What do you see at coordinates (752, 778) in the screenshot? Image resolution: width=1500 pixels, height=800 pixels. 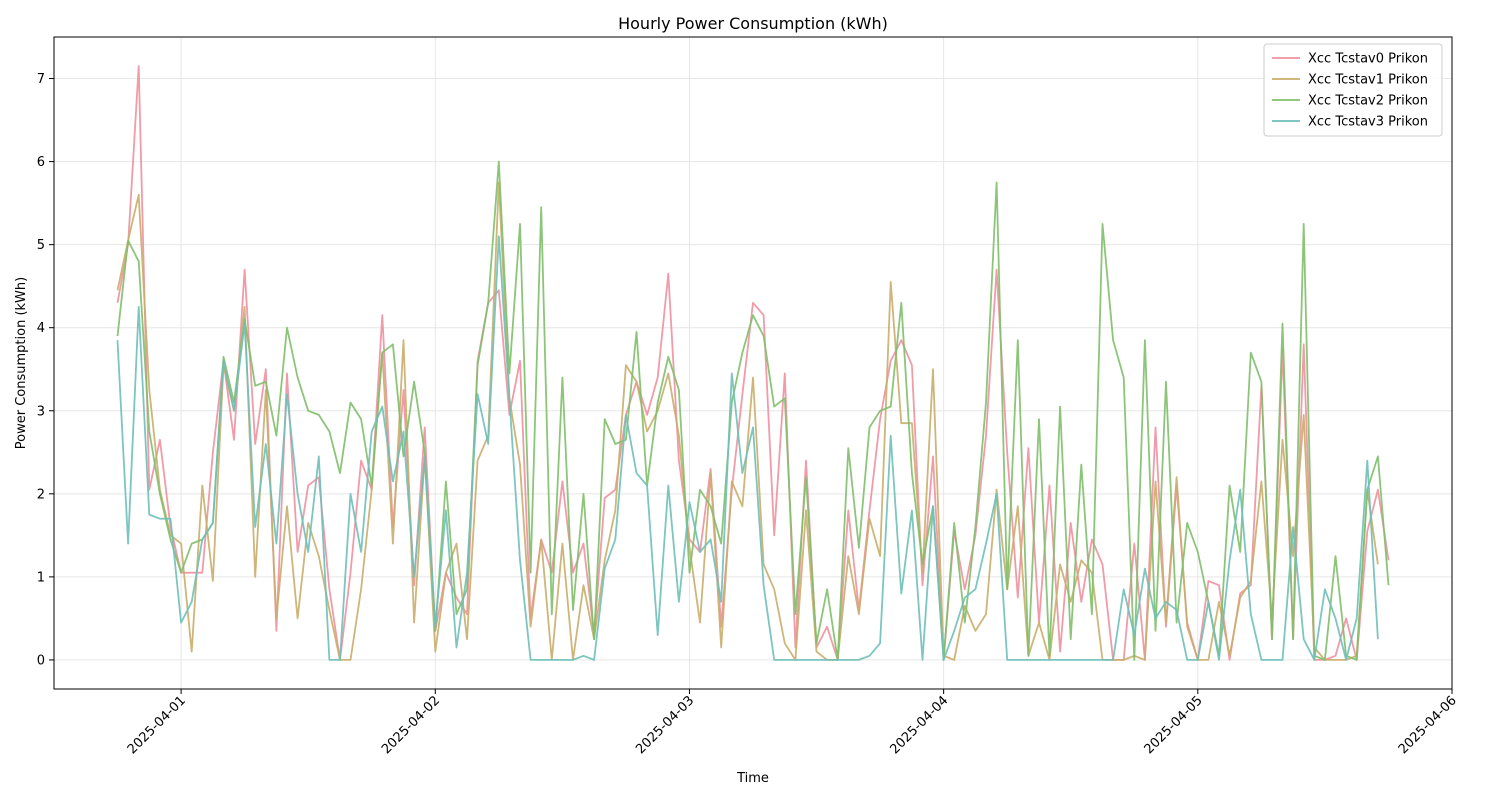 I see `x-axis-title: Time` at bounding box center [752, 778].